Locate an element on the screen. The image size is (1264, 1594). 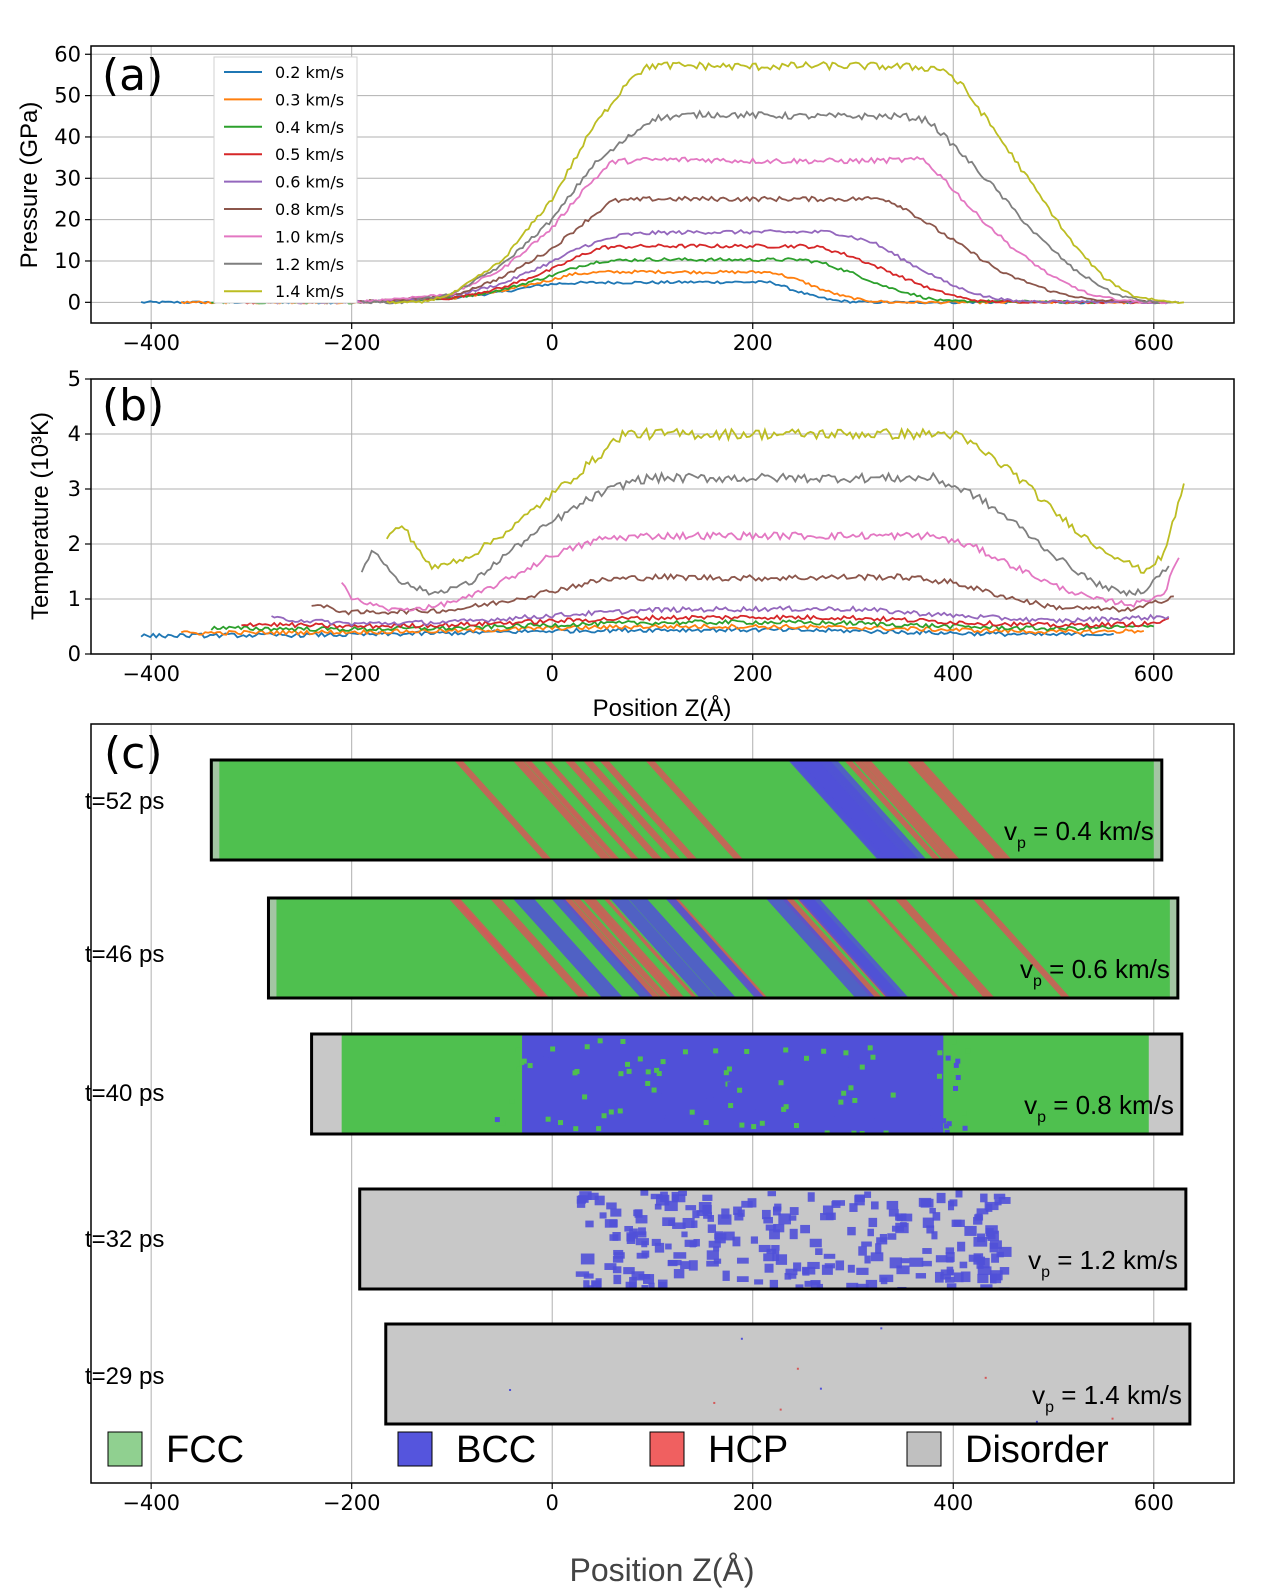
legend-entry: 1.2 km/s is located at coordinates (309, 264).